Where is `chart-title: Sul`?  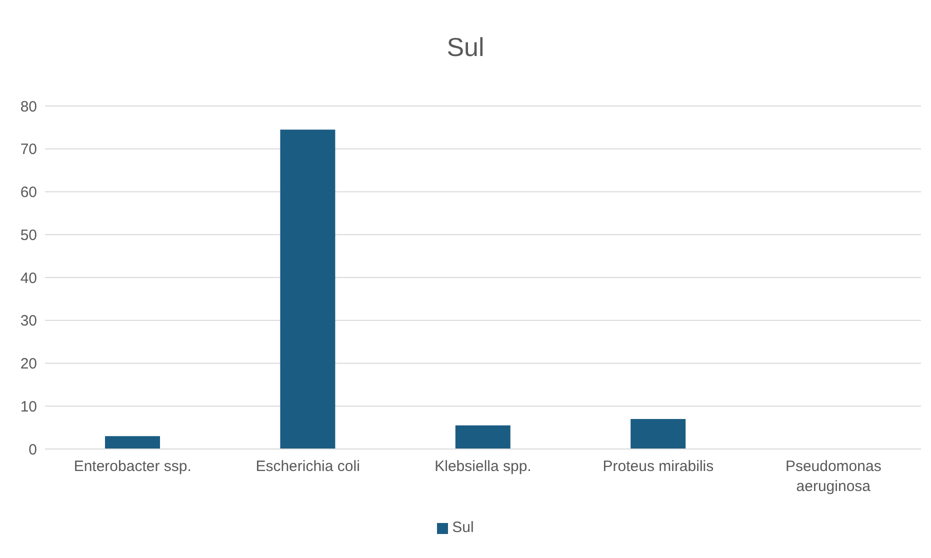 chart-title: Sul is located at coordinates (466, 47).